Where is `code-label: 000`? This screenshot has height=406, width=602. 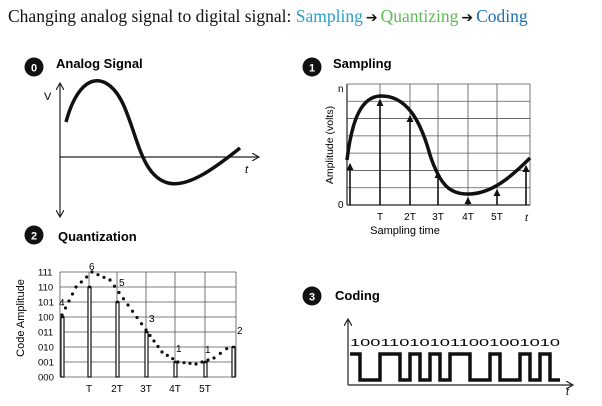
code-label: 000 is located at coordinates (46, 378).